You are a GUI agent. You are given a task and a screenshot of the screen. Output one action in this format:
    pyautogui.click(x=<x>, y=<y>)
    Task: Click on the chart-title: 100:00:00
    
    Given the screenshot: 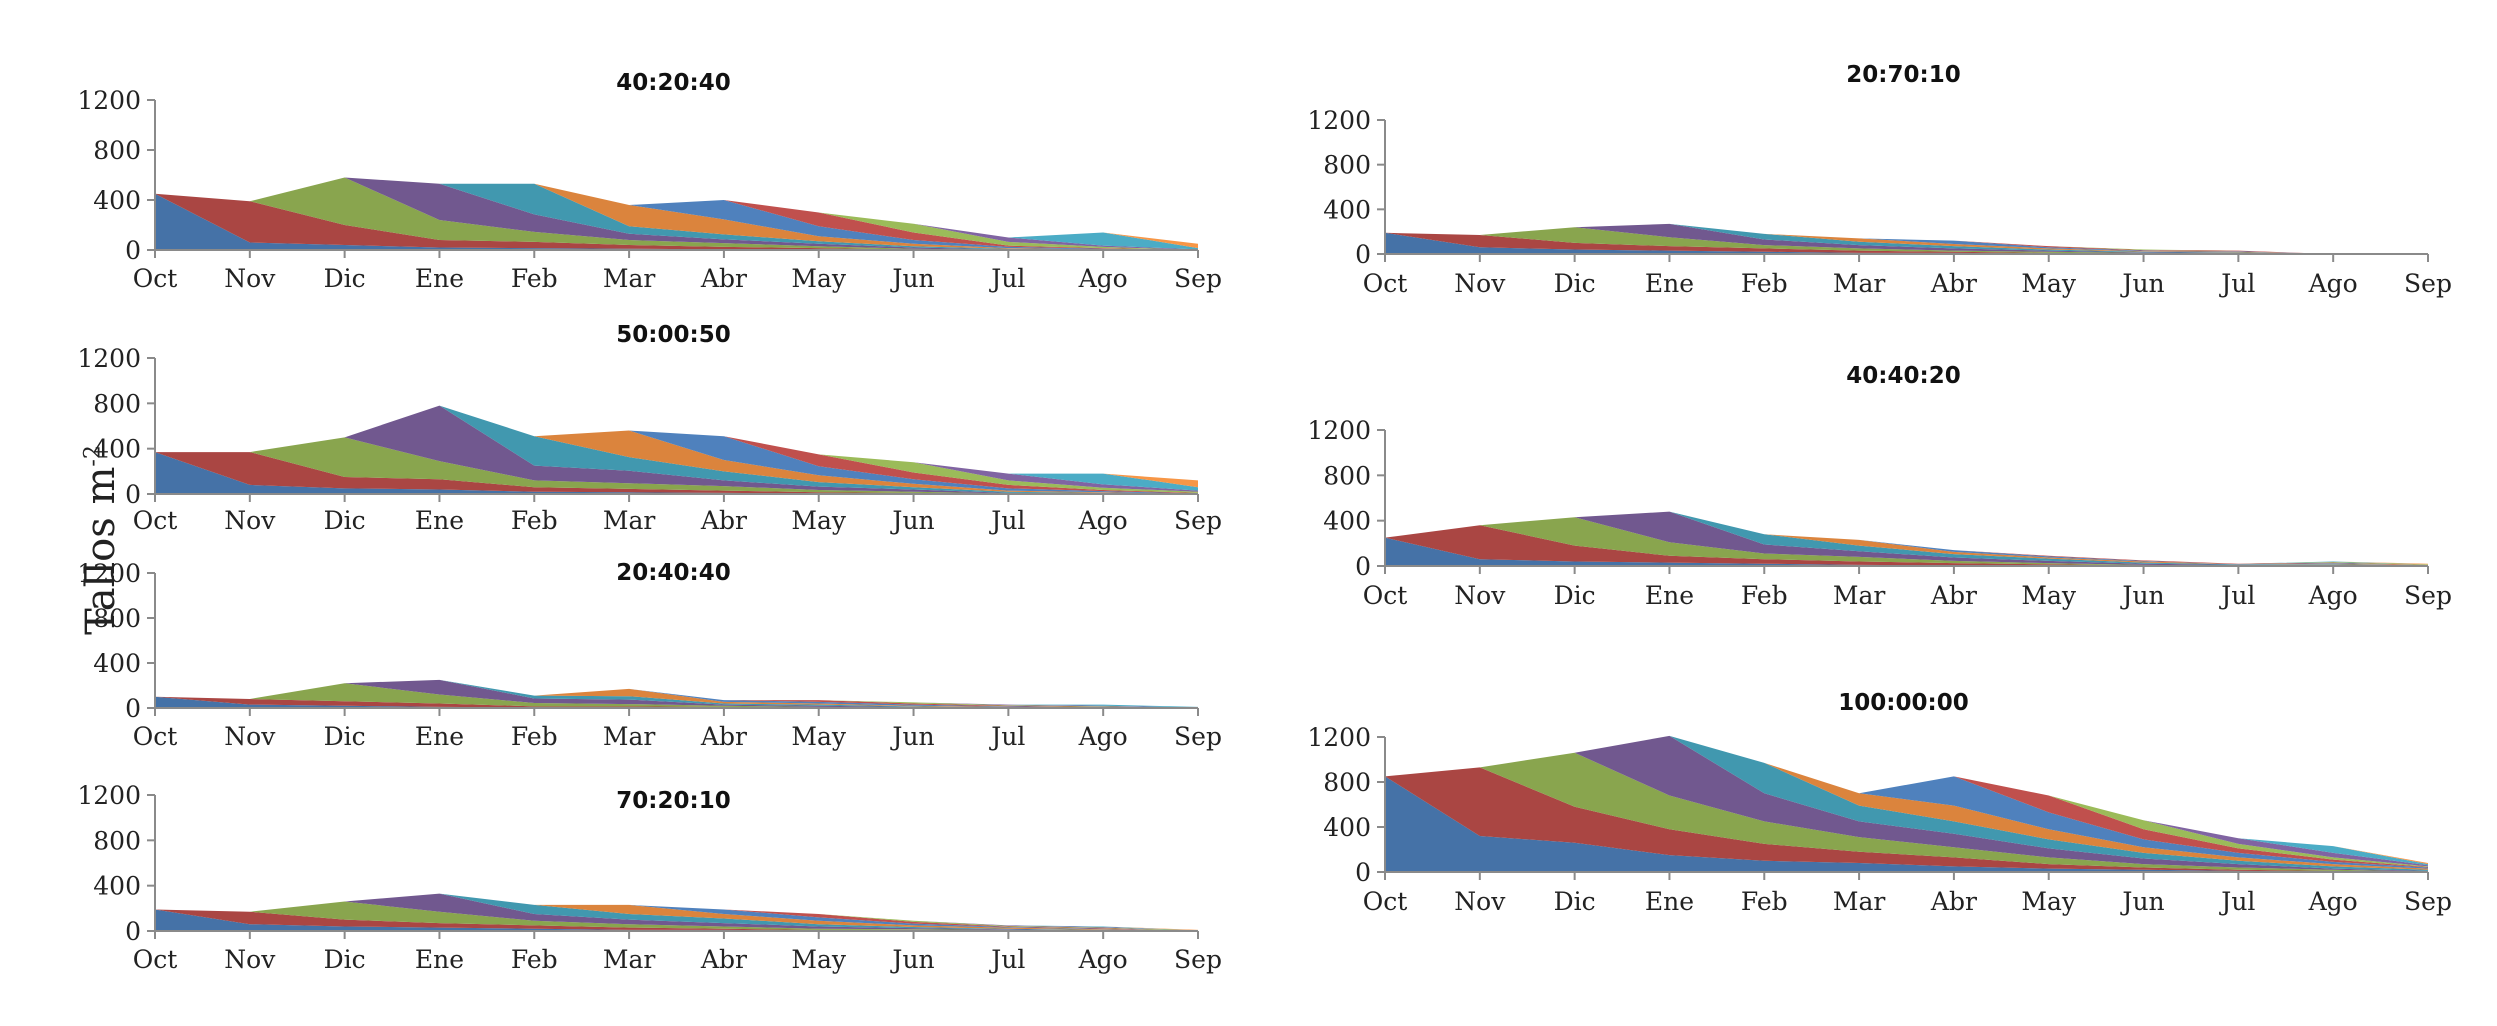 What is the action you would take?
    pyautogui.click(x=1903, y=703)
    